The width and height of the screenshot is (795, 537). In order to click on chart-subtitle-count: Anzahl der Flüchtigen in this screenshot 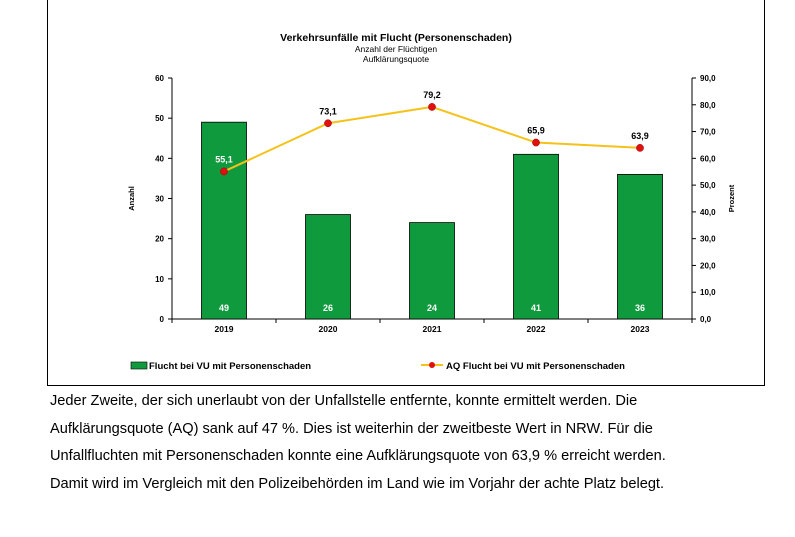, I will do `click(396, 49)`.